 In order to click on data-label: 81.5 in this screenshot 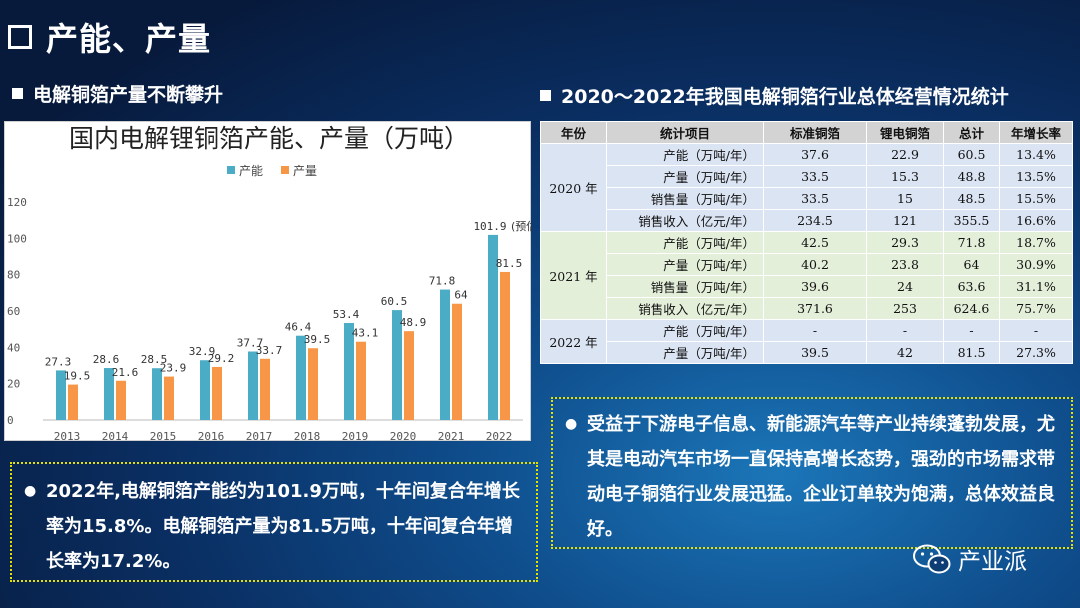, I will do `click(509, 263)`.